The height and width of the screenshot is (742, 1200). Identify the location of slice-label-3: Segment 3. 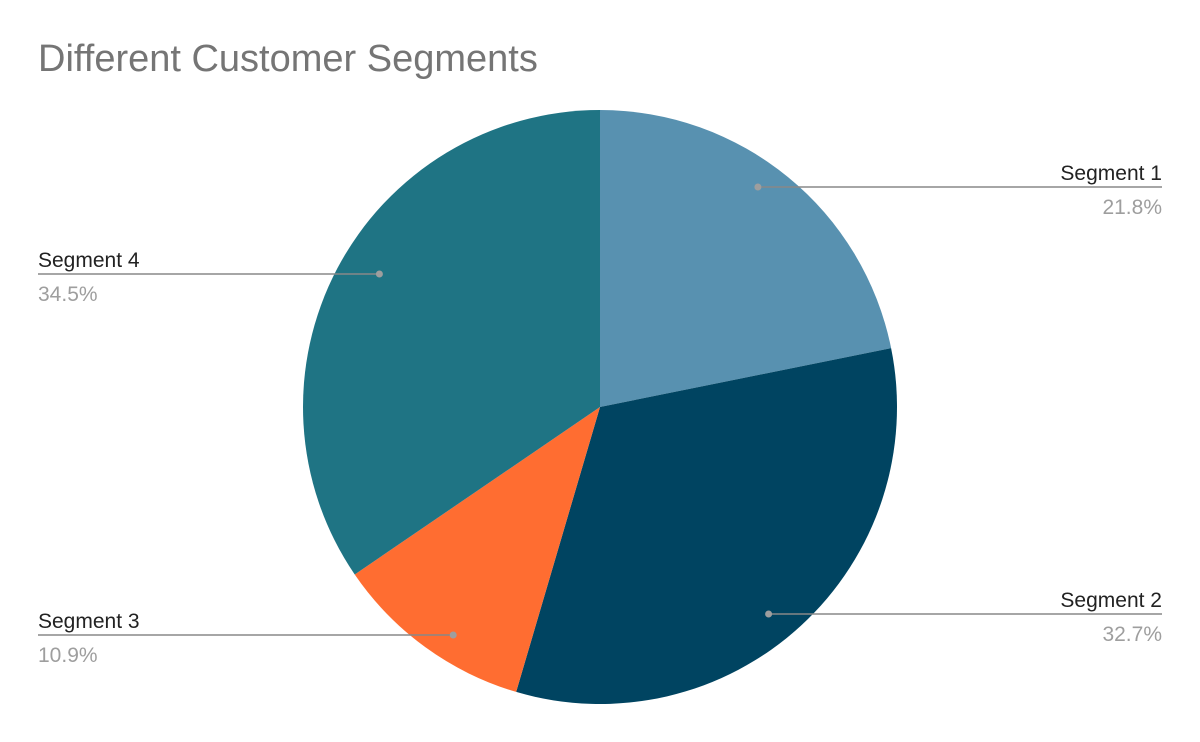
(89, 621).